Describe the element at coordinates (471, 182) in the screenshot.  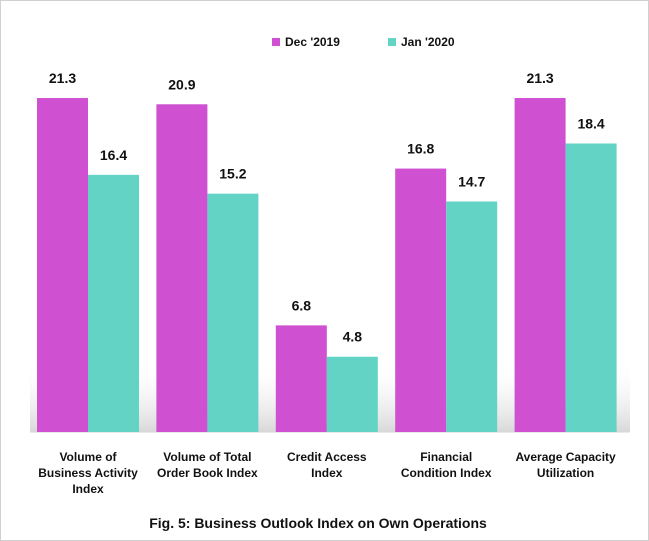
I see `data-label: 14.7` at that location.